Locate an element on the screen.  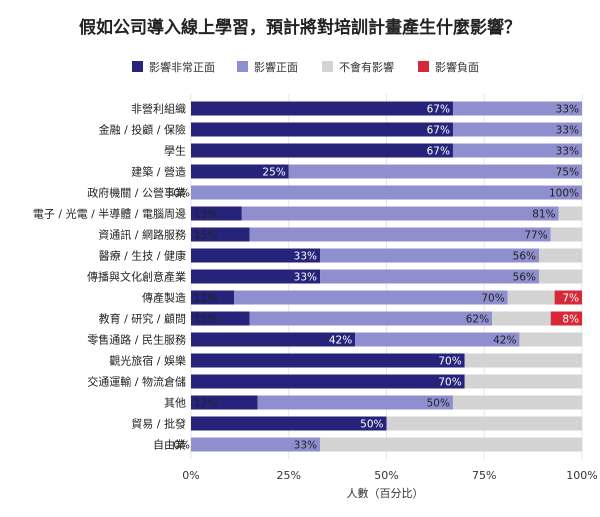
data-label-10-1: 62% is located at coordinates (477, 320).